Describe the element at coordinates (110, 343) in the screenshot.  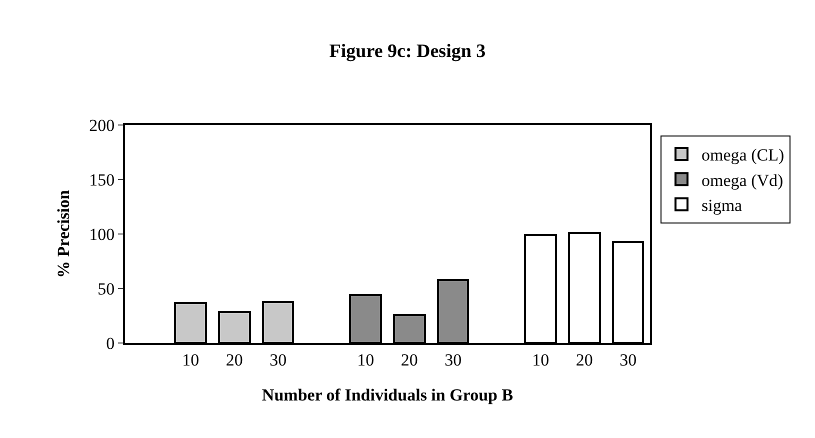
I see `y-tick-label: 0` at that location.